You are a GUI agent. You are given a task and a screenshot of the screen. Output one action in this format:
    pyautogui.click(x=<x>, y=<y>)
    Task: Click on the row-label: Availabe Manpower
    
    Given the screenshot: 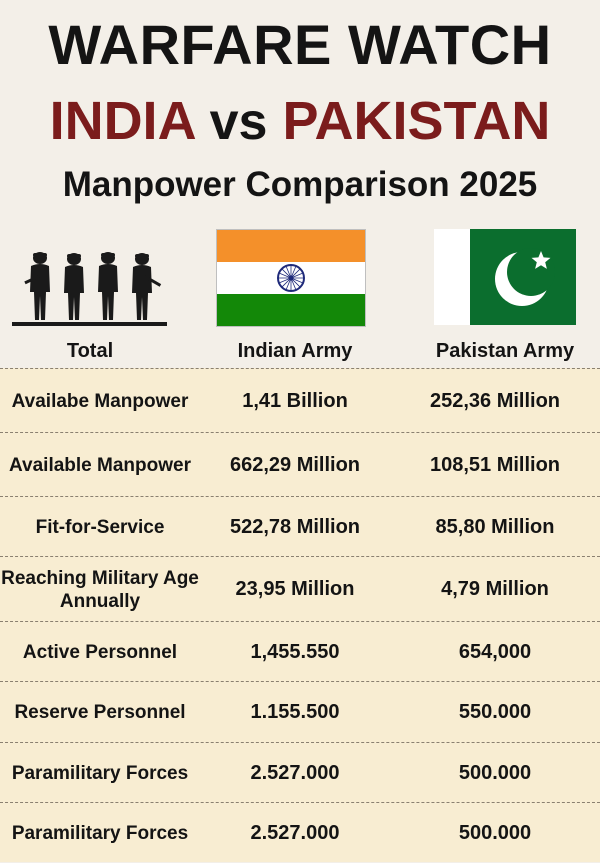 What is the action you would take?
    pyautogui.click(x=100, y=401)
    